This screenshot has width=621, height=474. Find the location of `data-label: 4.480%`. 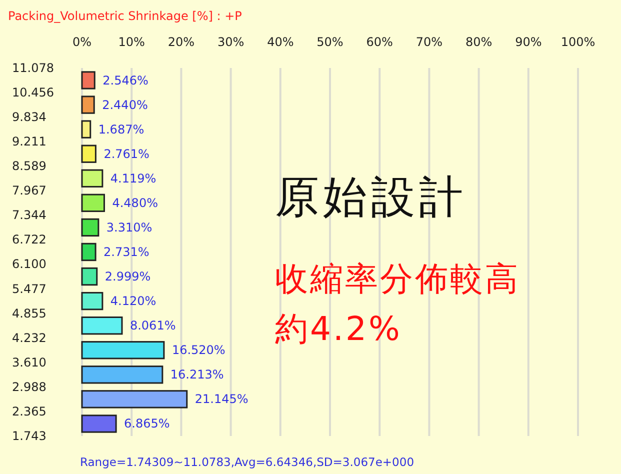

data-label: 4.480% is located at coordinates (135, 203).